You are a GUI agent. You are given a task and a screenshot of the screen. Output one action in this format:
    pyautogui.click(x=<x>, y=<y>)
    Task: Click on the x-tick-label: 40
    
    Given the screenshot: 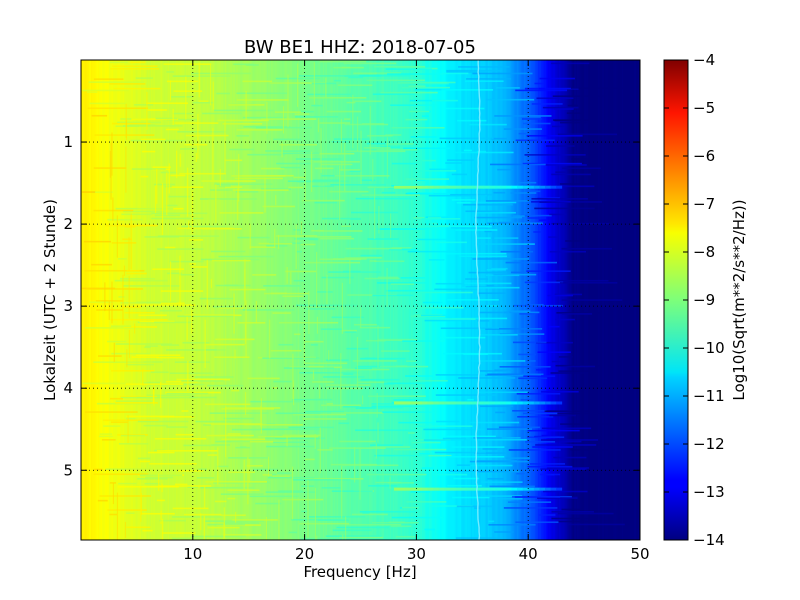 What is the action you would take?
    pyautogui.click(x=528, y=554)
    